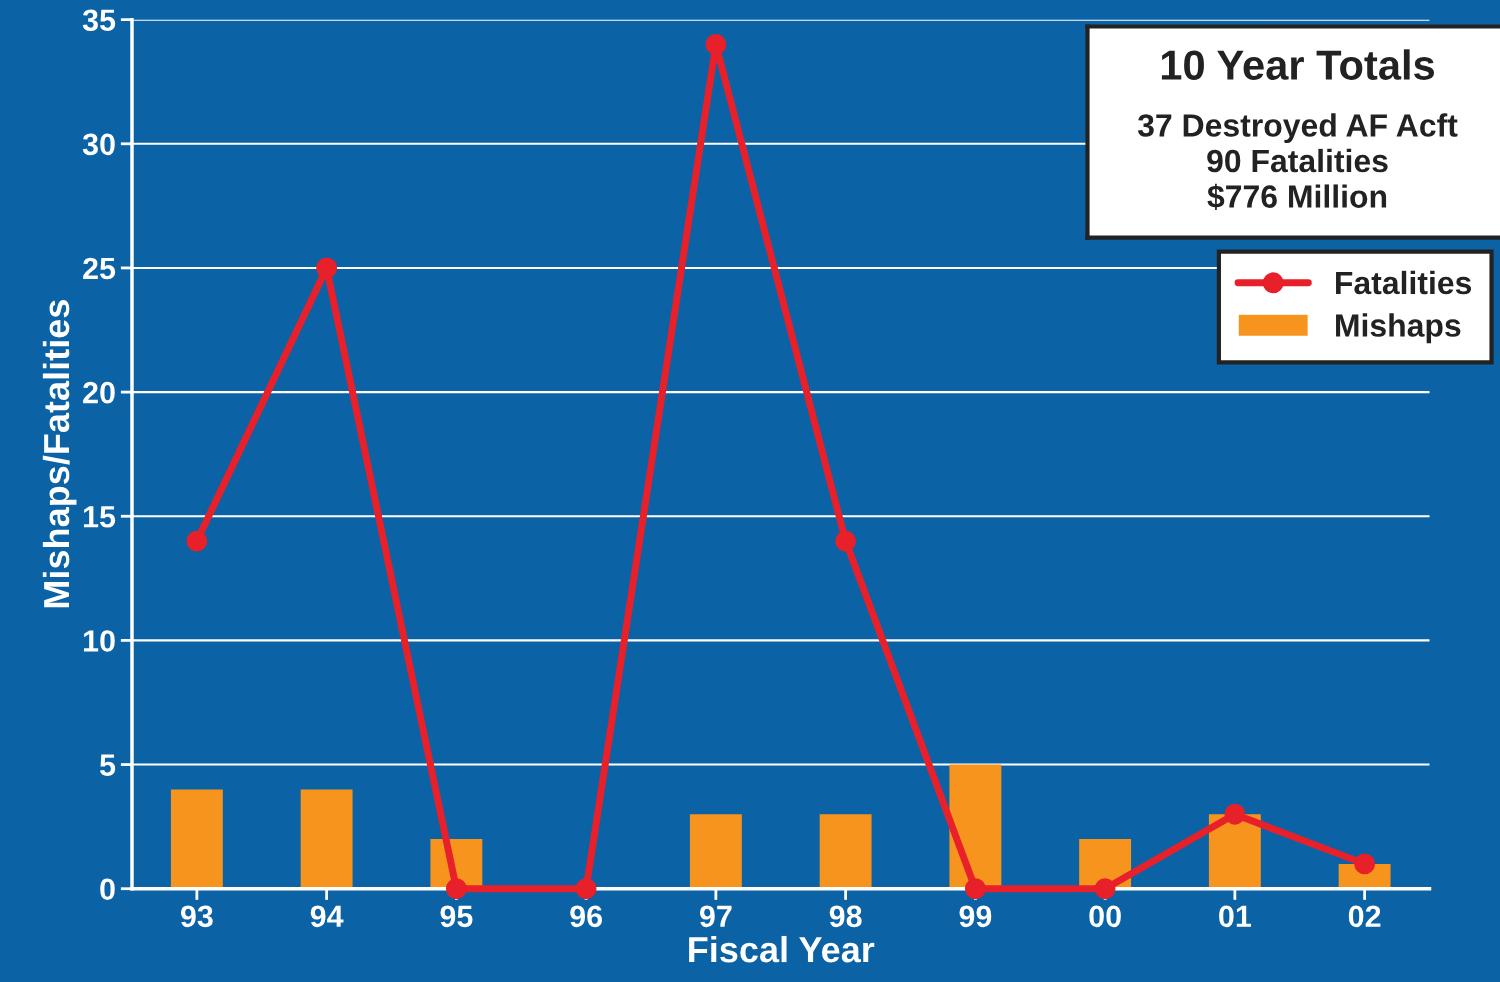  I want to click on x-tick-label: 95, so click(456, 916).